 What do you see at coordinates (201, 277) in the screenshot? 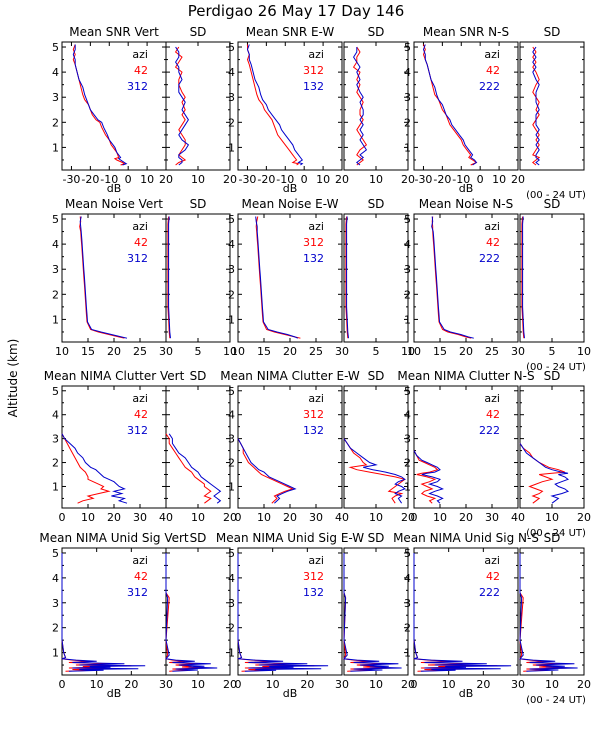
I see `panel-1-1: SD 5 10` at bounding box center [201, 277].